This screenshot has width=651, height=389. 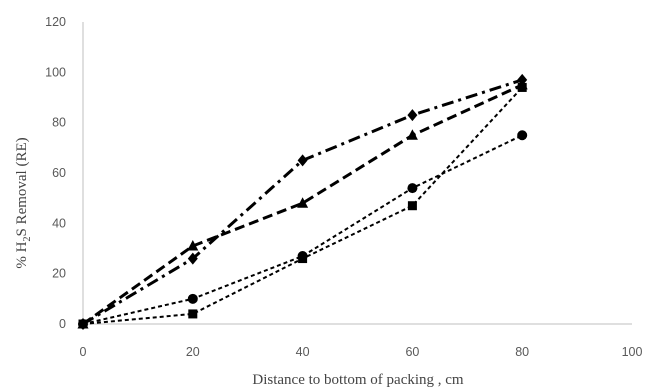 What do you see at coordinates (193, 352) in the screenshot?
I see `x-tick-label: 20` at bounding box center [193, 352].